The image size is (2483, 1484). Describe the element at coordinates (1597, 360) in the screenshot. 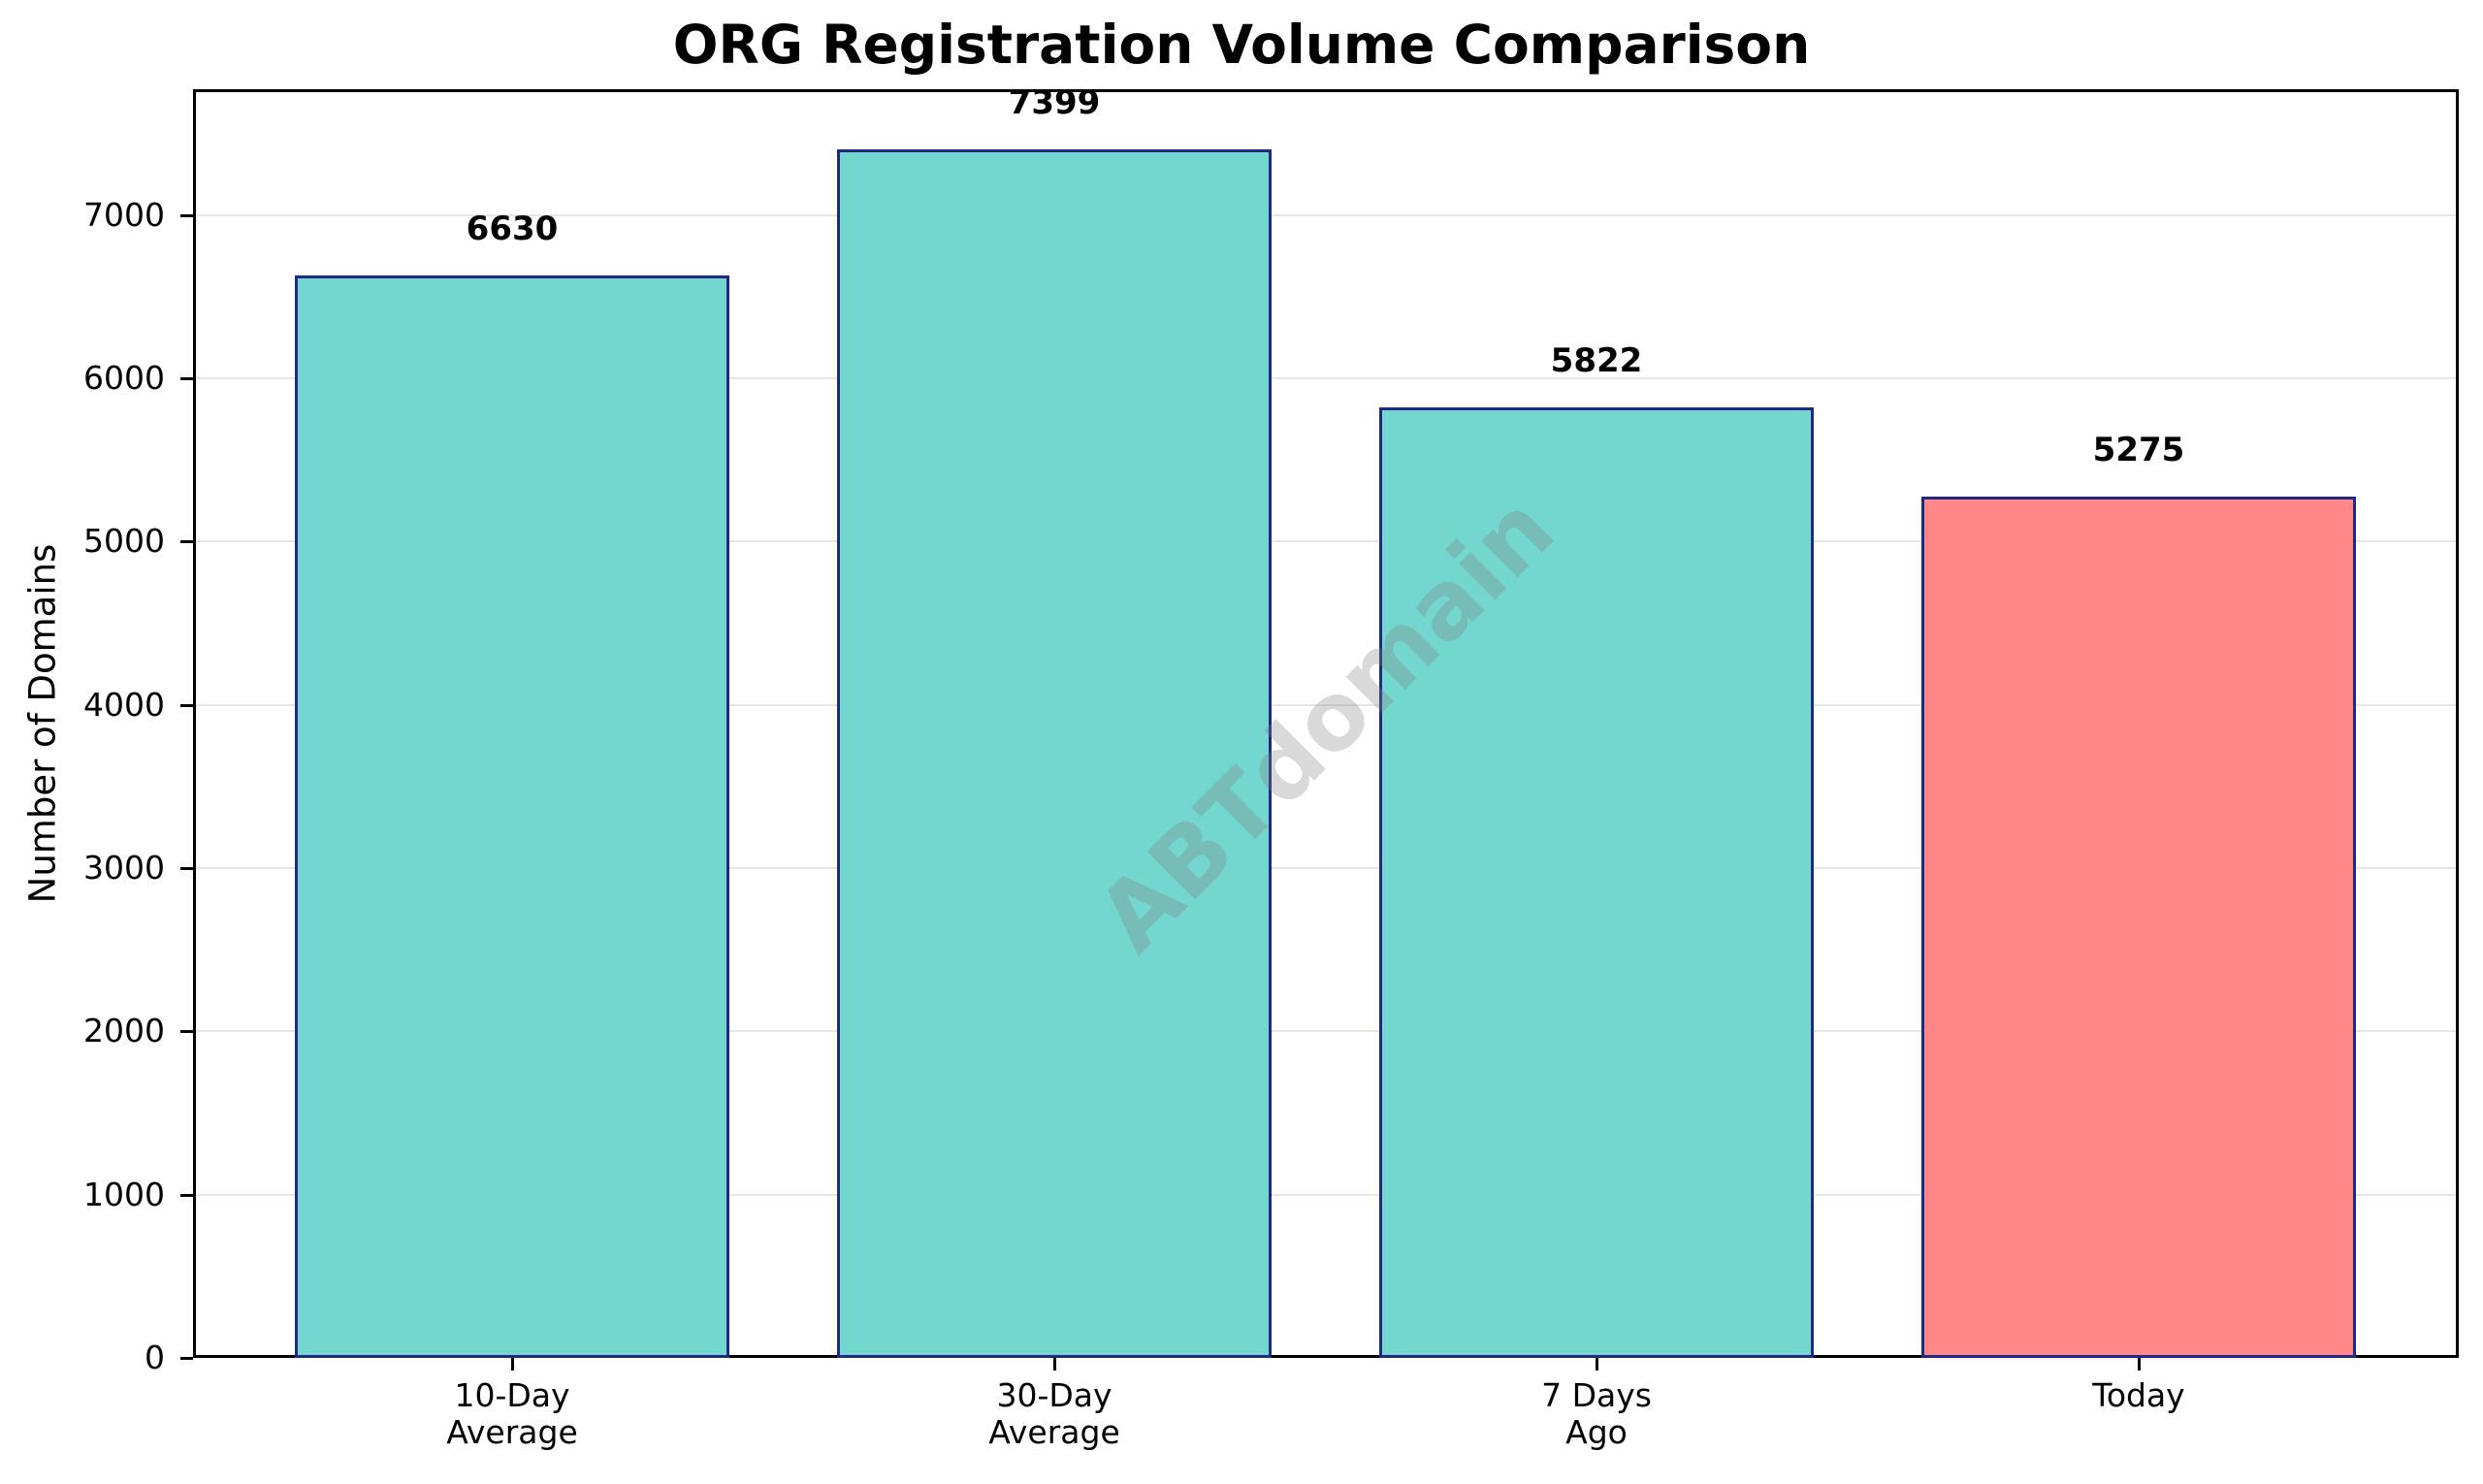

I see `bar-value-label: 5822` at that location.